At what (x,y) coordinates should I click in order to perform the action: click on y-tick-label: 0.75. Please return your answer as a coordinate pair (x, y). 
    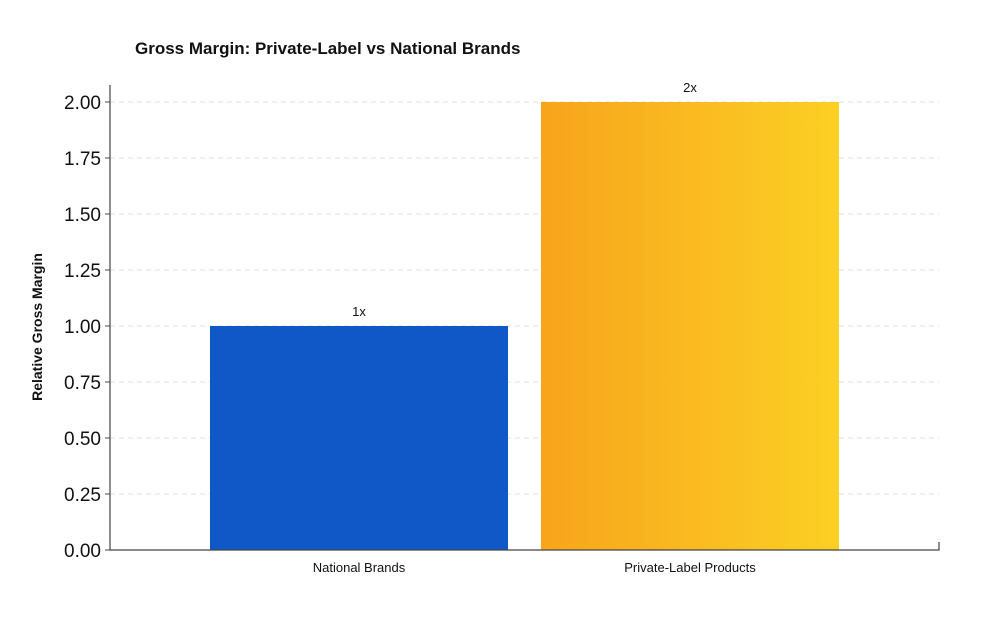
    Looking at the image, I should click on (82, 383).